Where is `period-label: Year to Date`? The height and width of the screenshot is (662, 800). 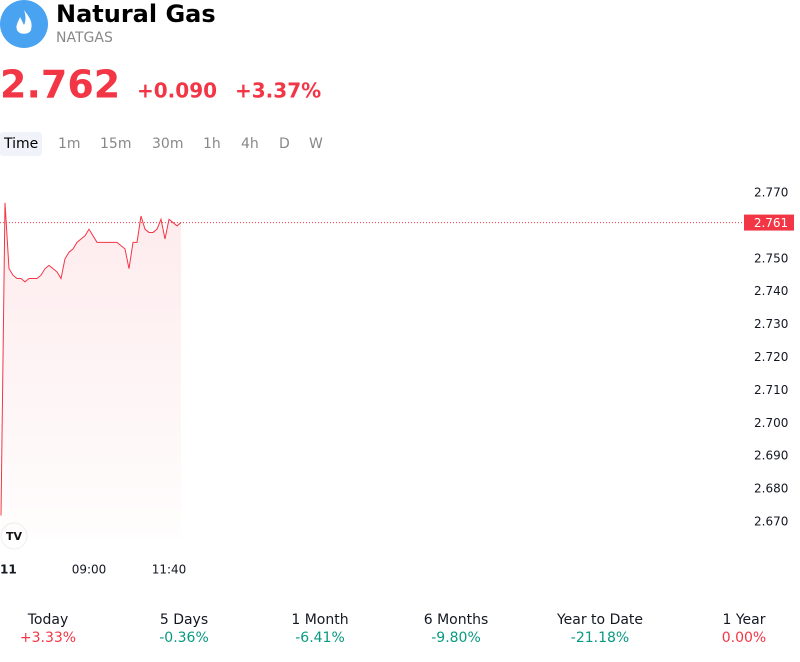 period-label: Year to Date is located at coordinates (599, 620).